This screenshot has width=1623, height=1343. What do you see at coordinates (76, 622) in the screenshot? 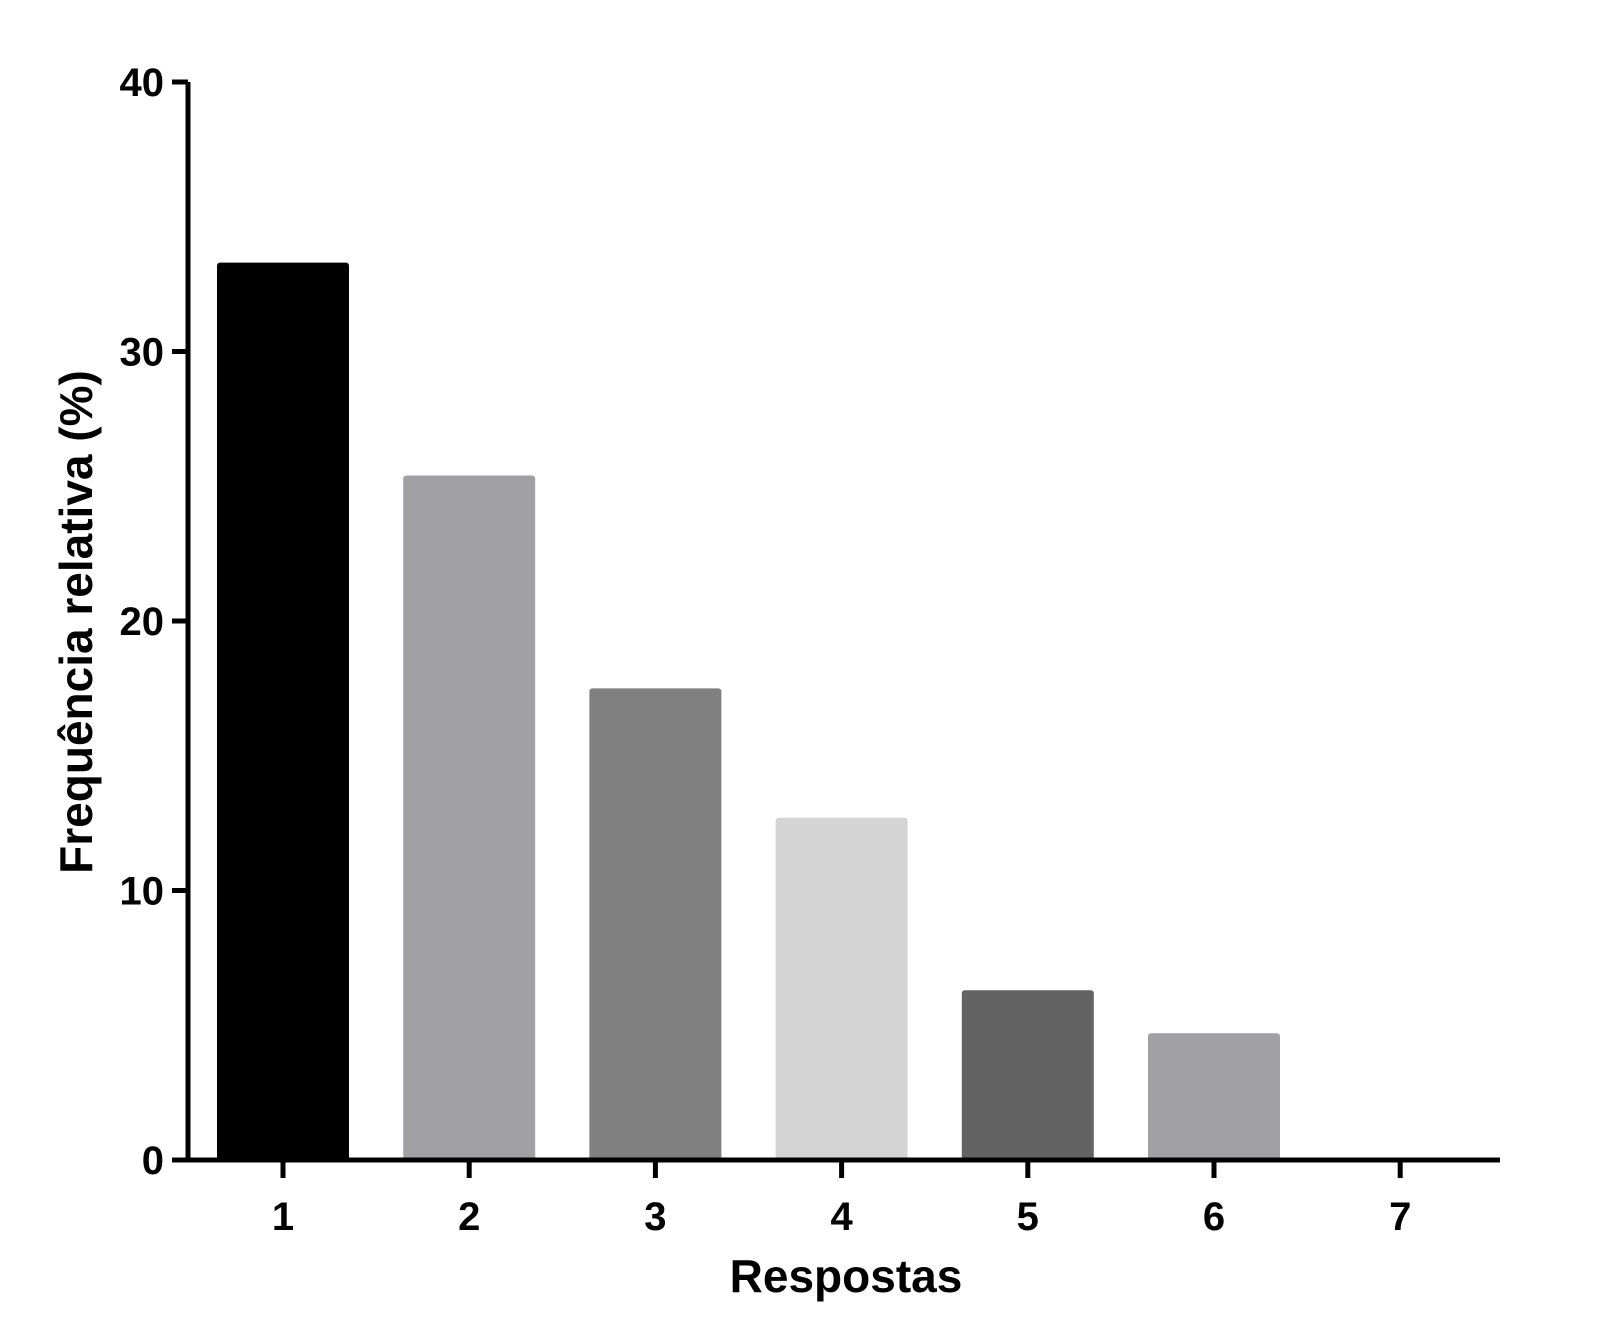
I see `y-axis-title: Frequência relativa (%)` at bounding box center [76, 622].